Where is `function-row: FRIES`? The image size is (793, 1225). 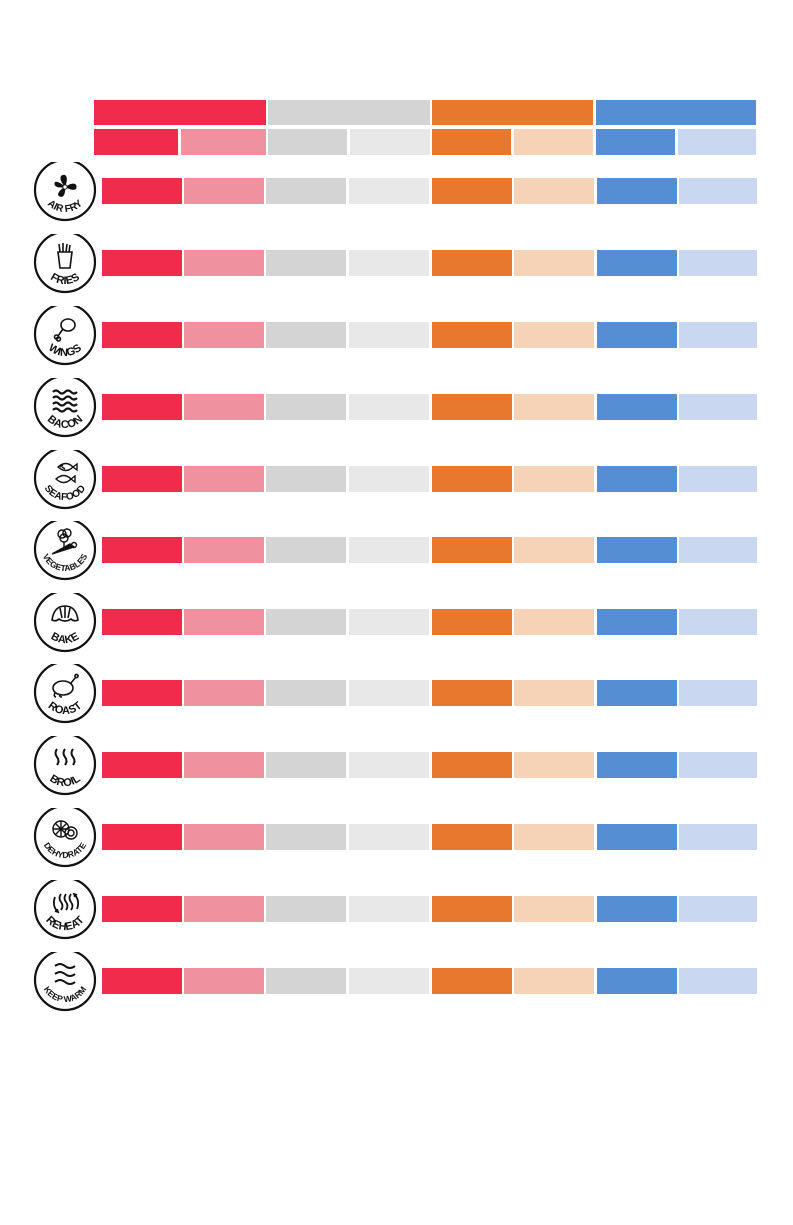
function-row: FRIES is located at coordinates (396, 264).